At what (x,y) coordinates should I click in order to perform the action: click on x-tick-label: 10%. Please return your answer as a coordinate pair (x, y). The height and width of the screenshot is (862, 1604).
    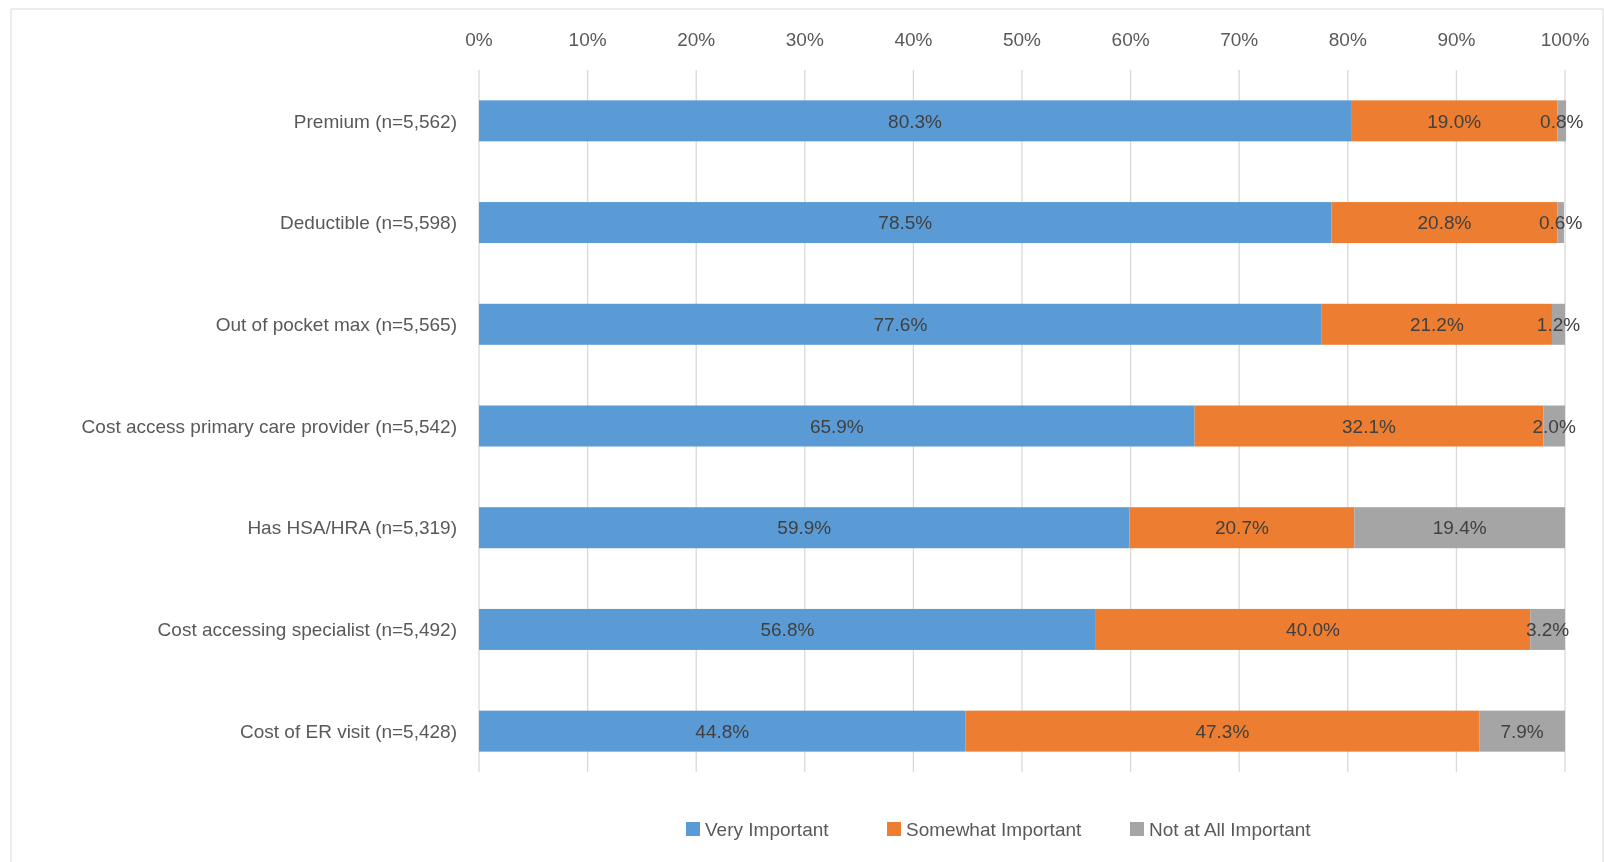
    Looking at the image, I should click on (587, 39).